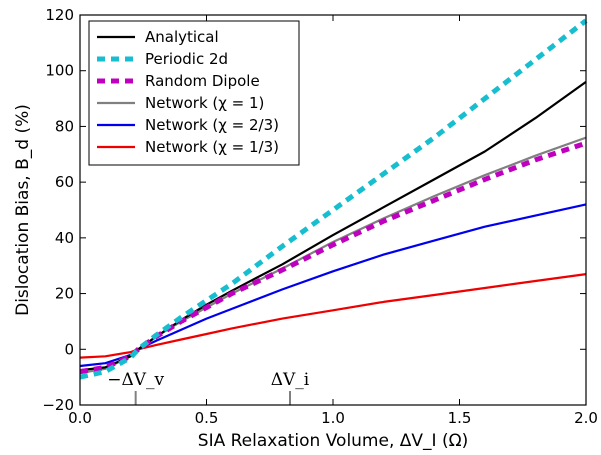 The height and width of the screenshot is (455, 601). Describe the element at coordinates (586, 418) in the screenshot. I see `x-tick-label: 2.0` at that location.